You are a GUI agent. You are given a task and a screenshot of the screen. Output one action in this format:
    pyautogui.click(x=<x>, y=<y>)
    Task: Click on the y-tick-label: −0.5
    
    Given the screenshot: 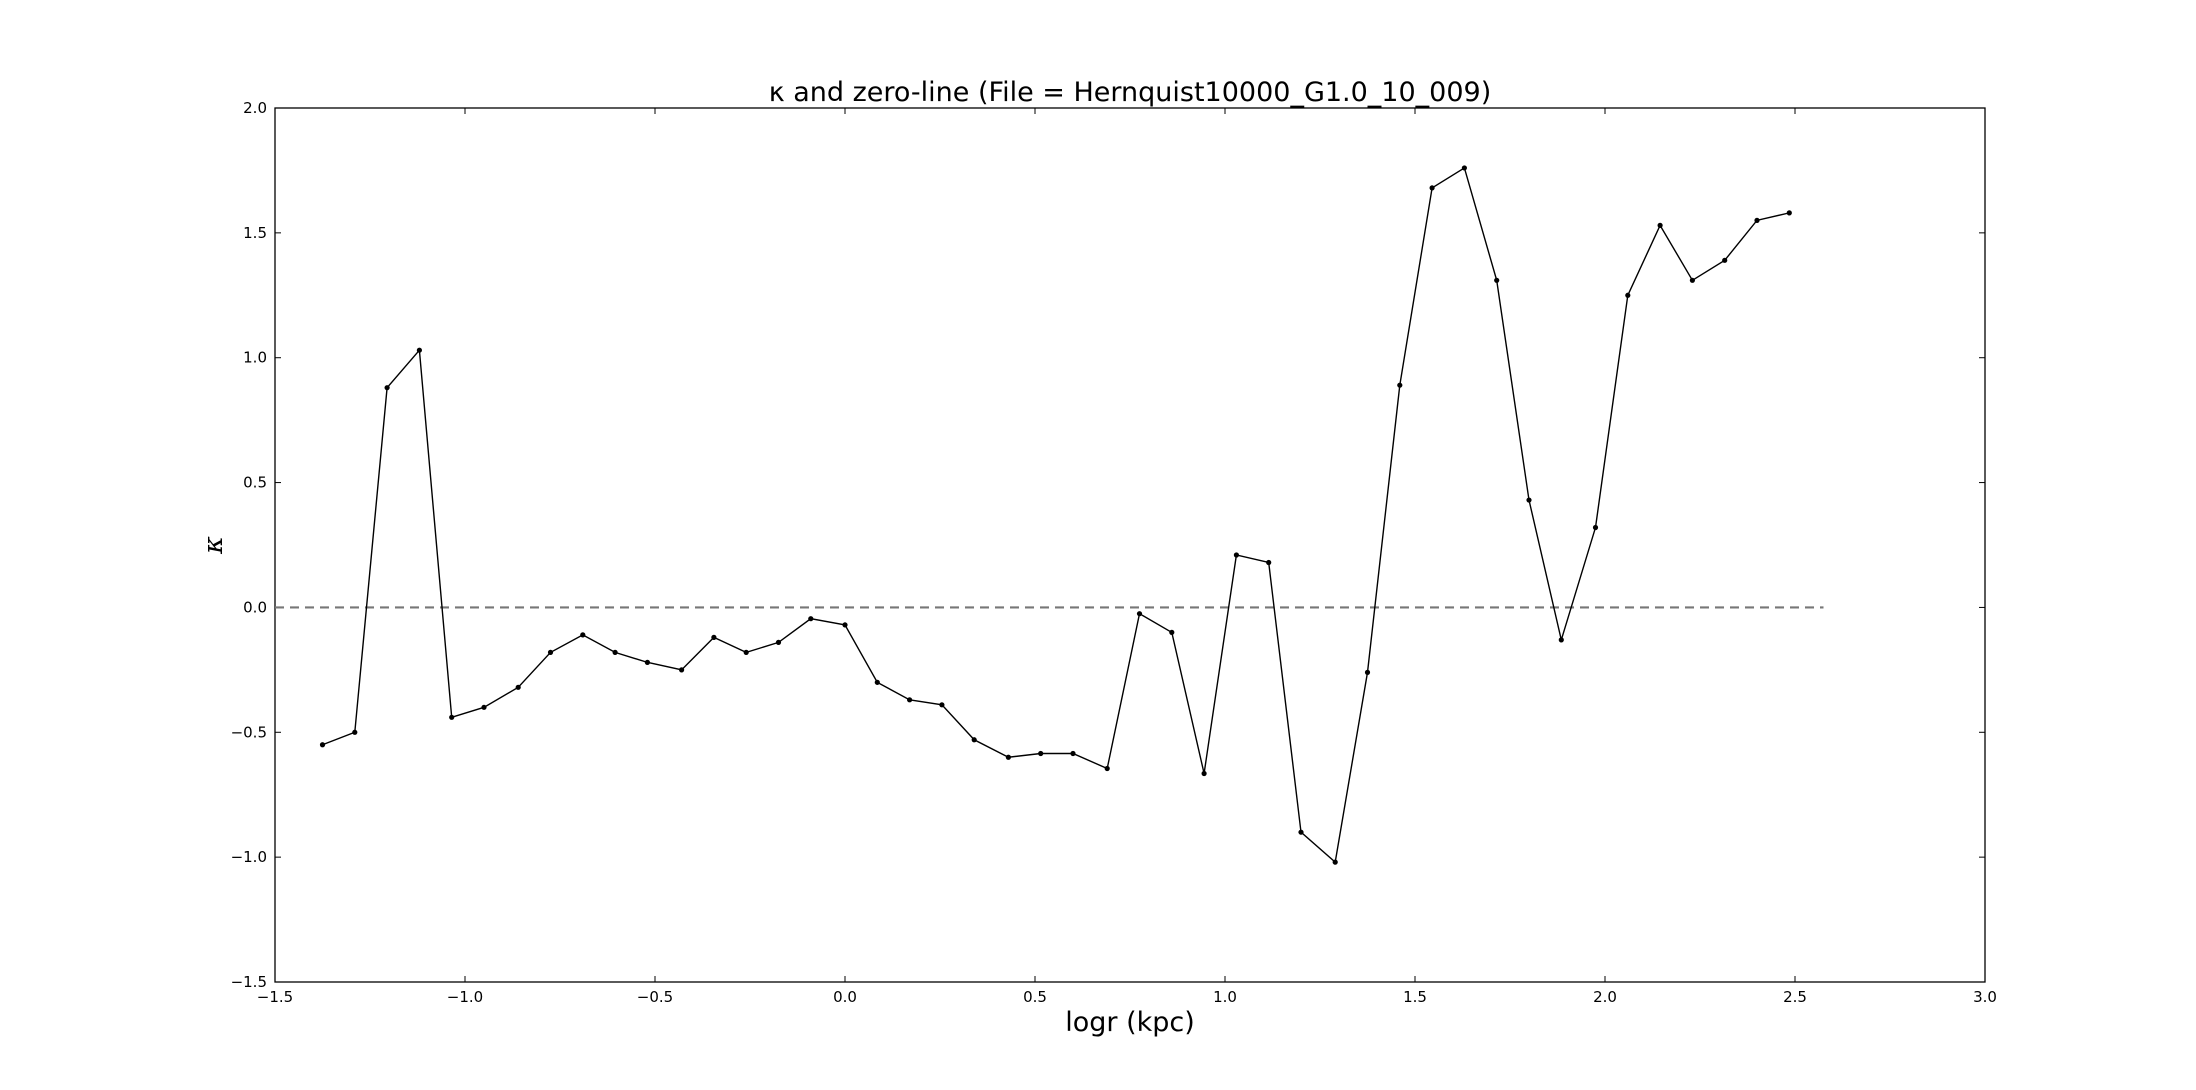 What is the action you would take?
    pyautogui.click(x=249, y=732)
    